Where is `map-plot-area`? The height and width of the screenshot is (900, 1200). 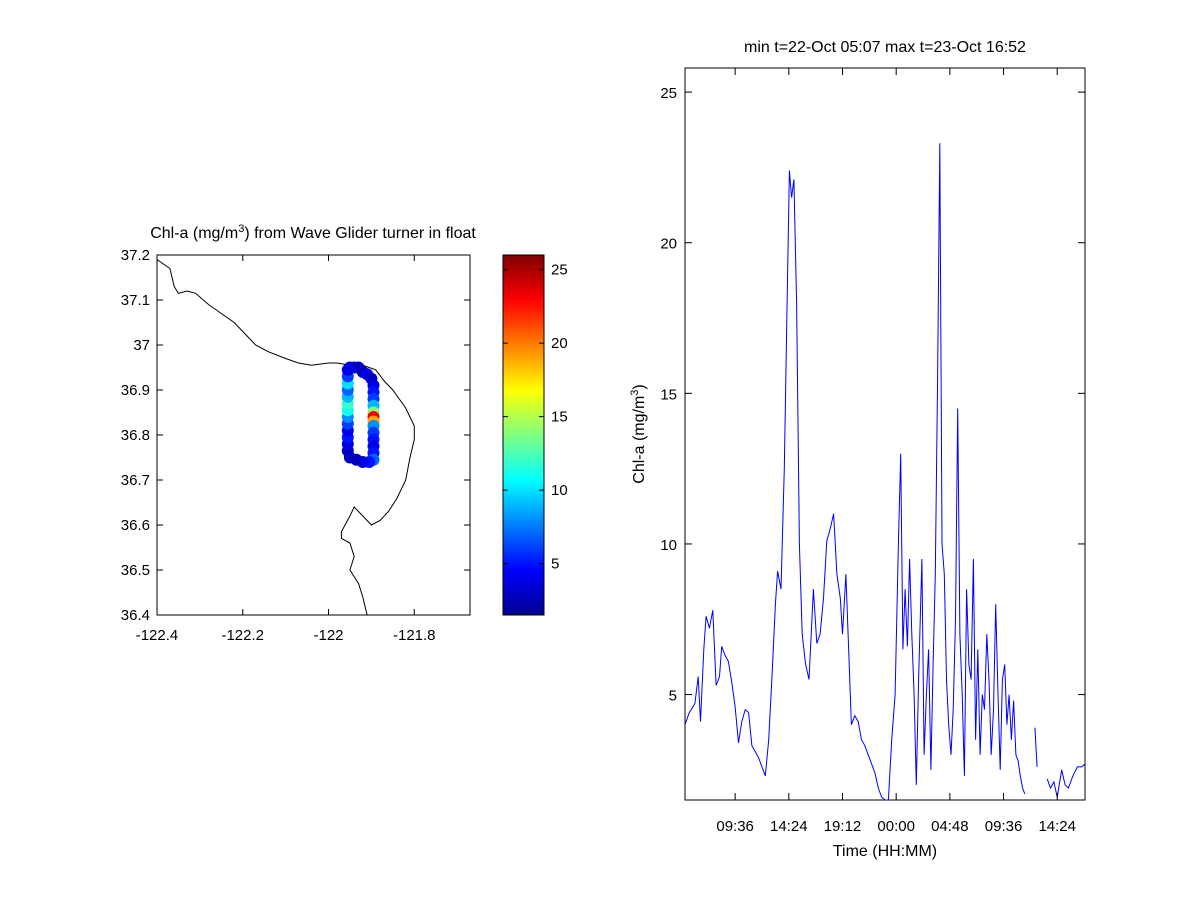 map-plot-area is located at coordinates (286, 437).